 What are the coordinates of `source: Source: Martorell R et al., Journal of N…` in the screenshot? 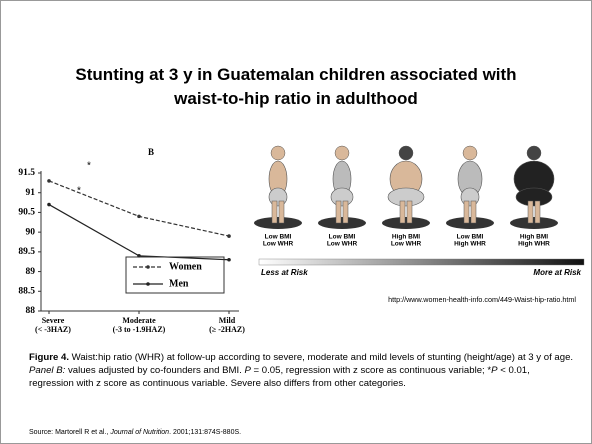 It's located at (135, 432).